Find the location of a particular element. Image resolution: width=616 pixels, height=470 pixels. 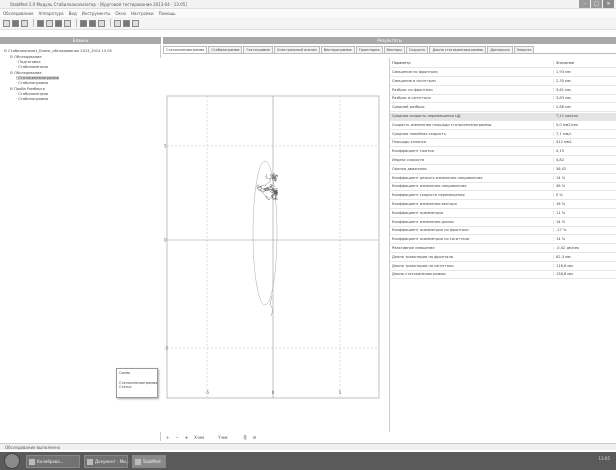

table-row: Индекс скорости 4,82 is located at coordinates (503, 161).